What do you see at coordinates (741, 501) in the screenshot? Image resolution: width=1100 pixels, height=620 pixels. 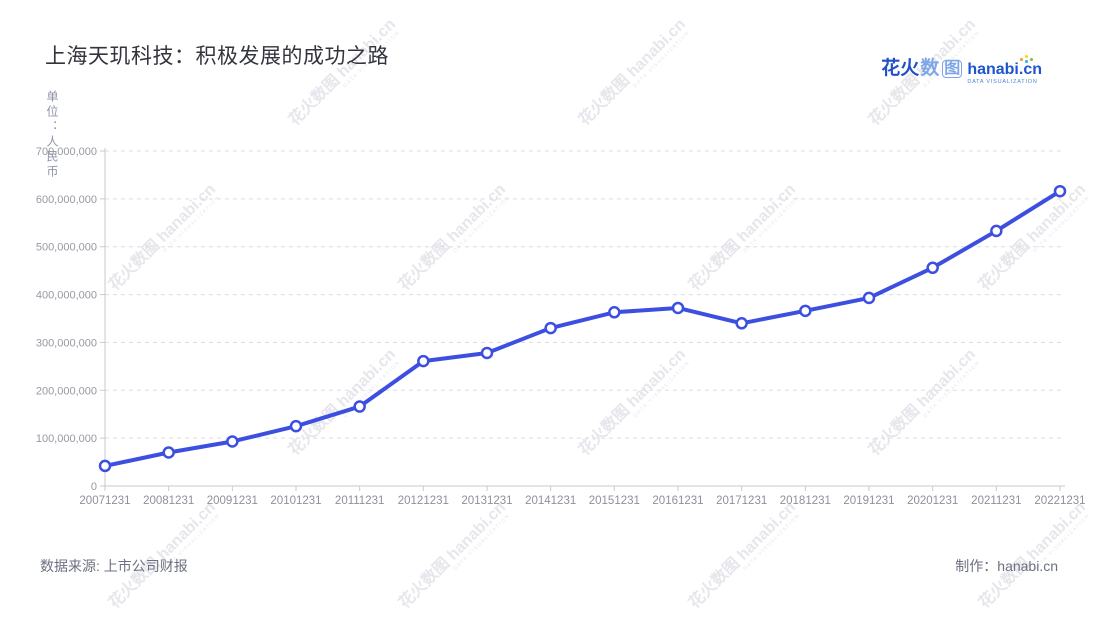 I see `x-tick-label: 20171231` at bounding box center [741, 501].